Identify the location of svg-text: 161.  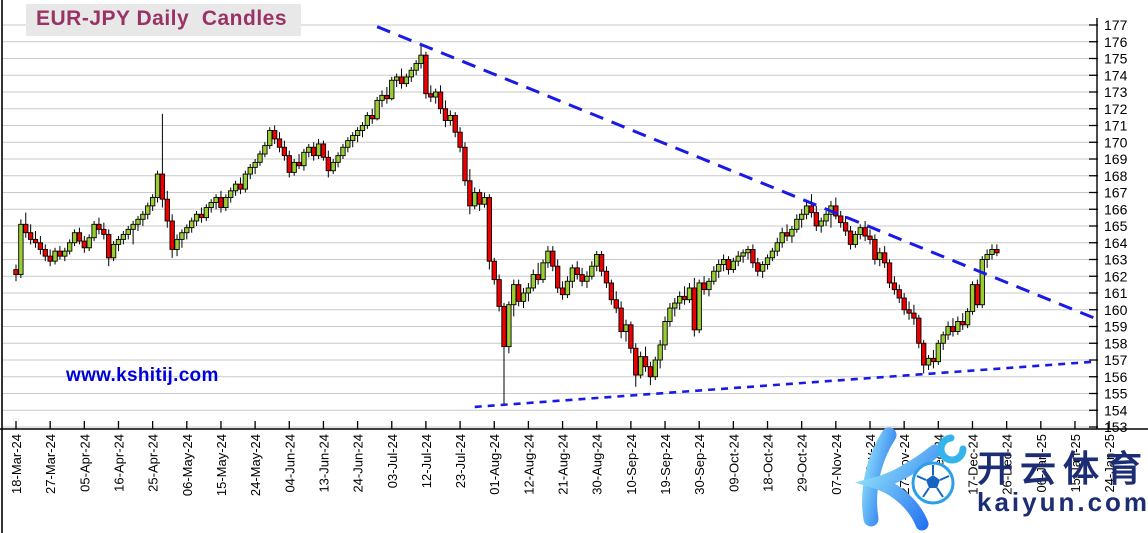
(1116, 293).